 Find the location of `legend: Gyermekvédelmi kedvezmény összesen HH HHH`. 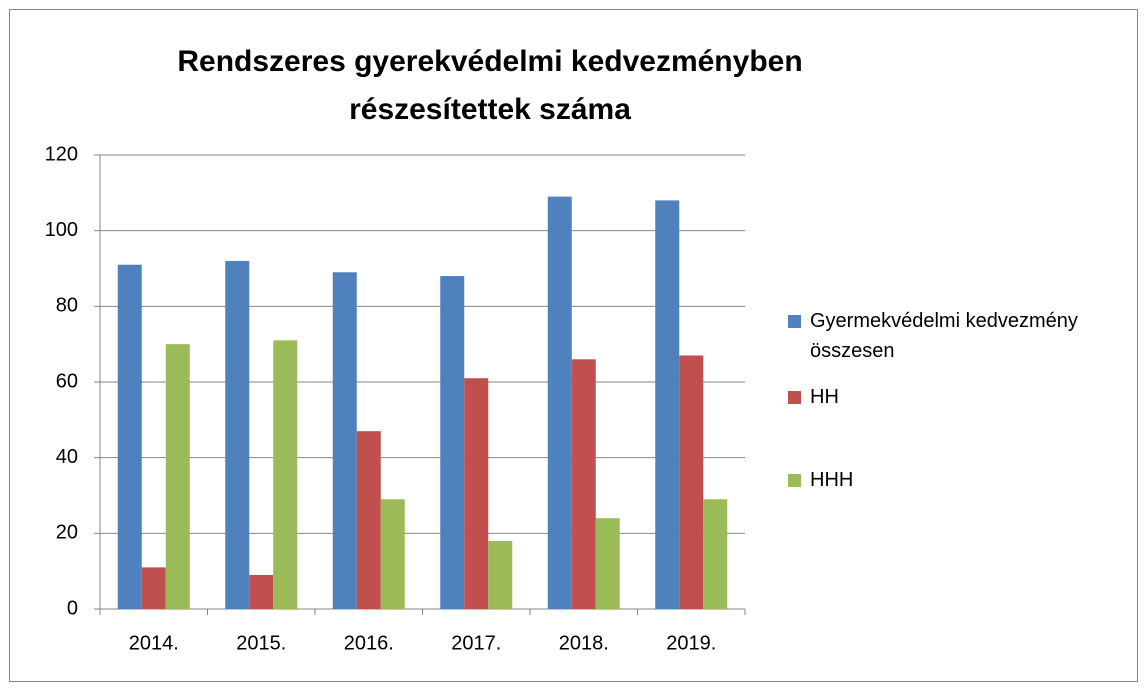

legend: Gyermekvédelmi kedvezmény összesen HH HHH is located at coordinates (963, 408).